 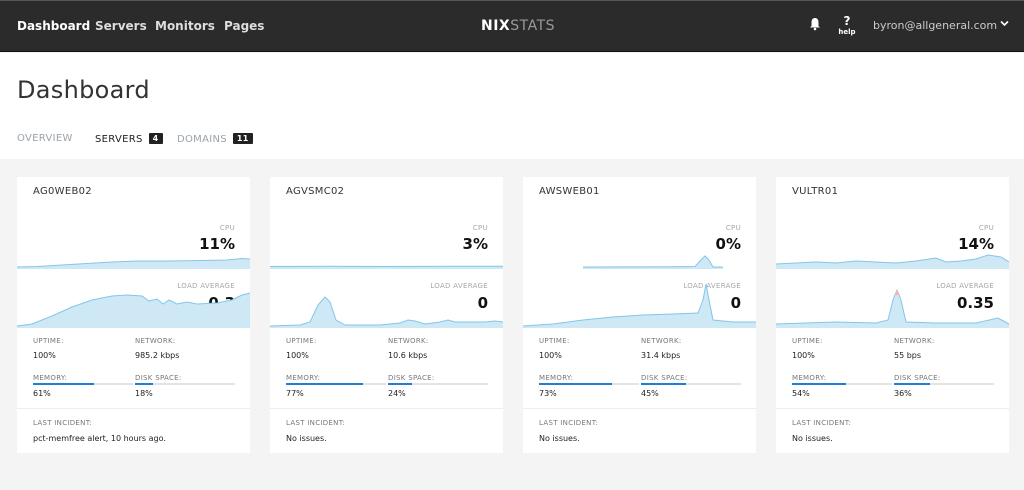 What do you see at coordinates (496, 26) in the screenshot?
I see `brand-logo-bold: NIX` at bounding box center [496, 26].